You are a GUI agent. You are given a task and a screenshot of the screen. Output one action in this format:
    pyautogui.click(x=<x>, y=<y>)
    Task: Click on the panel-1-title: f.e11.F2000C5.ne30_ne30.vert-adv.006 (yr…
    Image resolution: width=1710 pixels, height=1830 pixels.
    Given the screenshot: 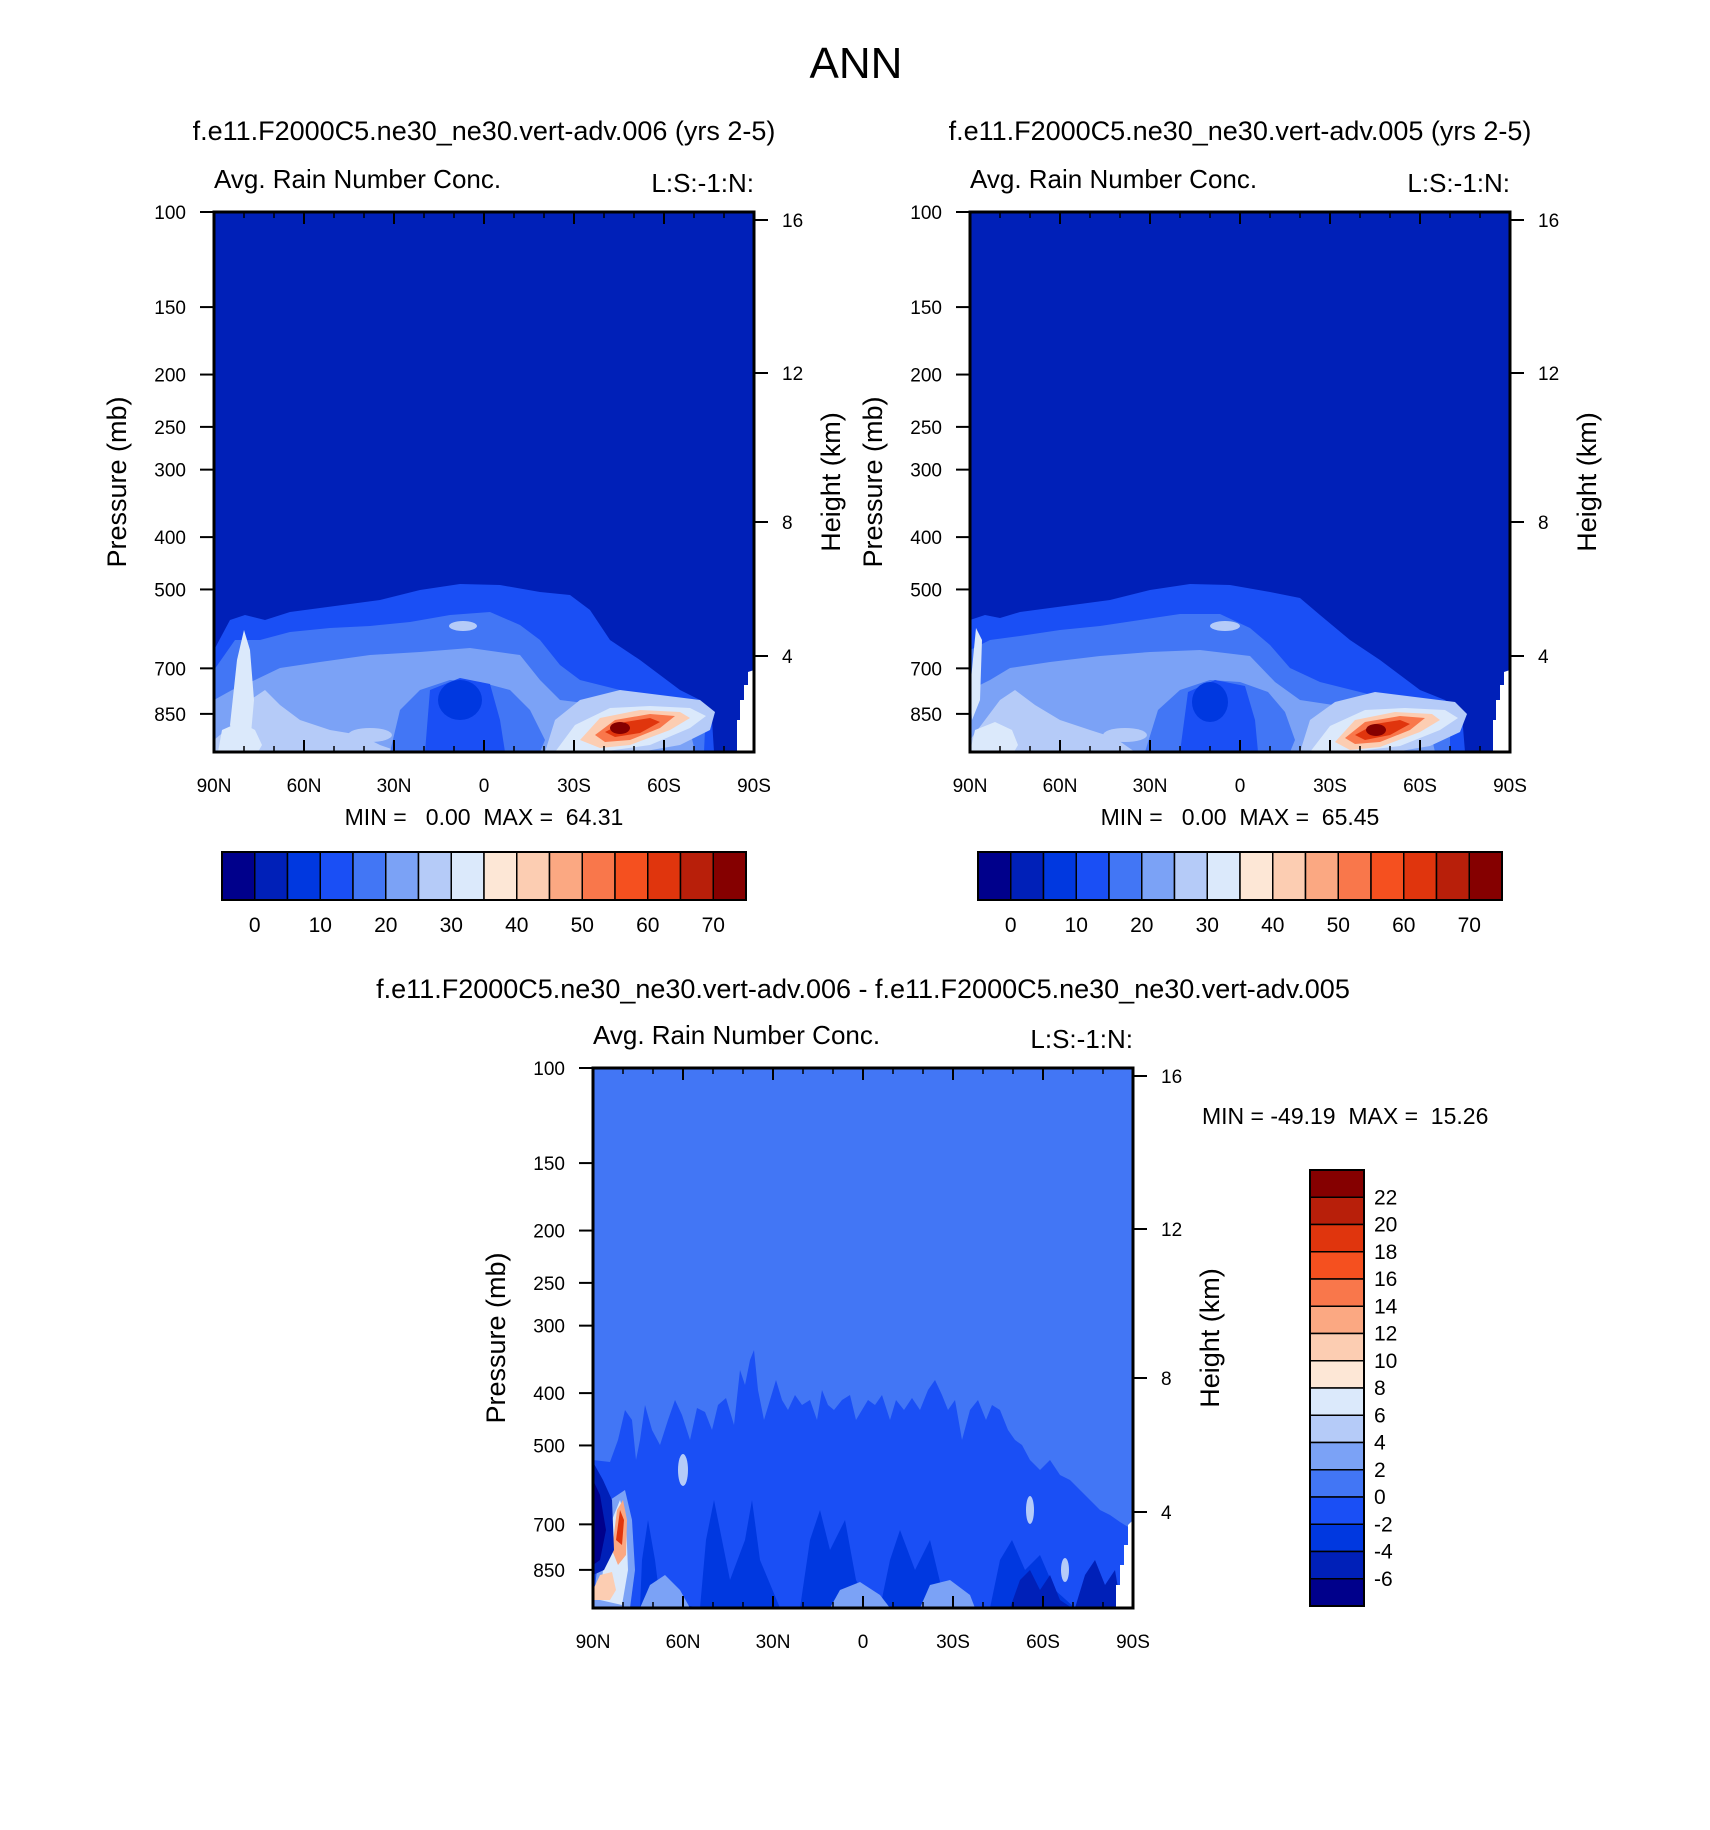 What is the action you would take?
    pyautogui.click(x=484, y=131)
    